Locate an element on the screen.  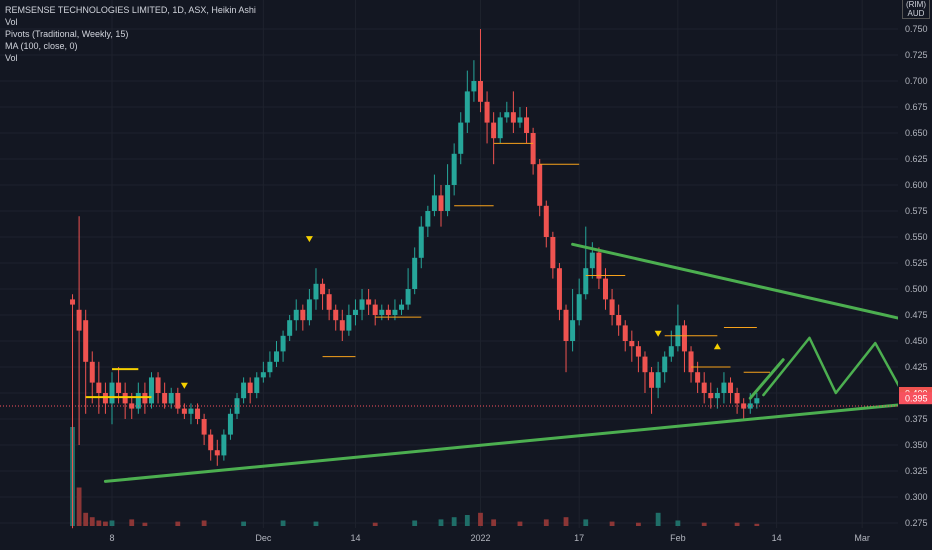
currency-label: AUD is located at coordinates (916, 13).